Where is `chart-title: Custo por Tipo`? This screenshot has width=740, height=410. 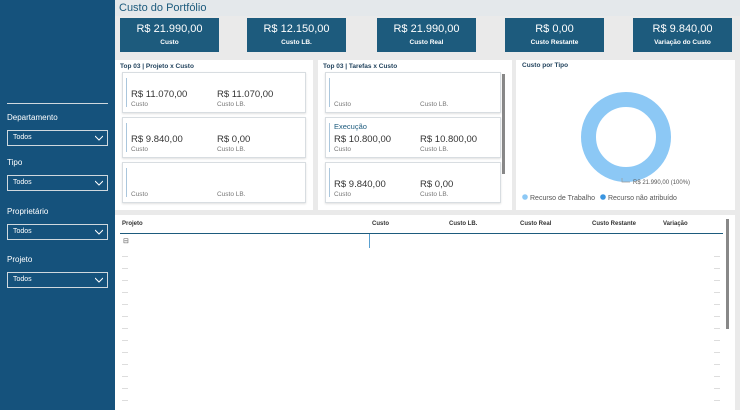 chart-title: Custo por Tipo is located at coordinates (545, 65).